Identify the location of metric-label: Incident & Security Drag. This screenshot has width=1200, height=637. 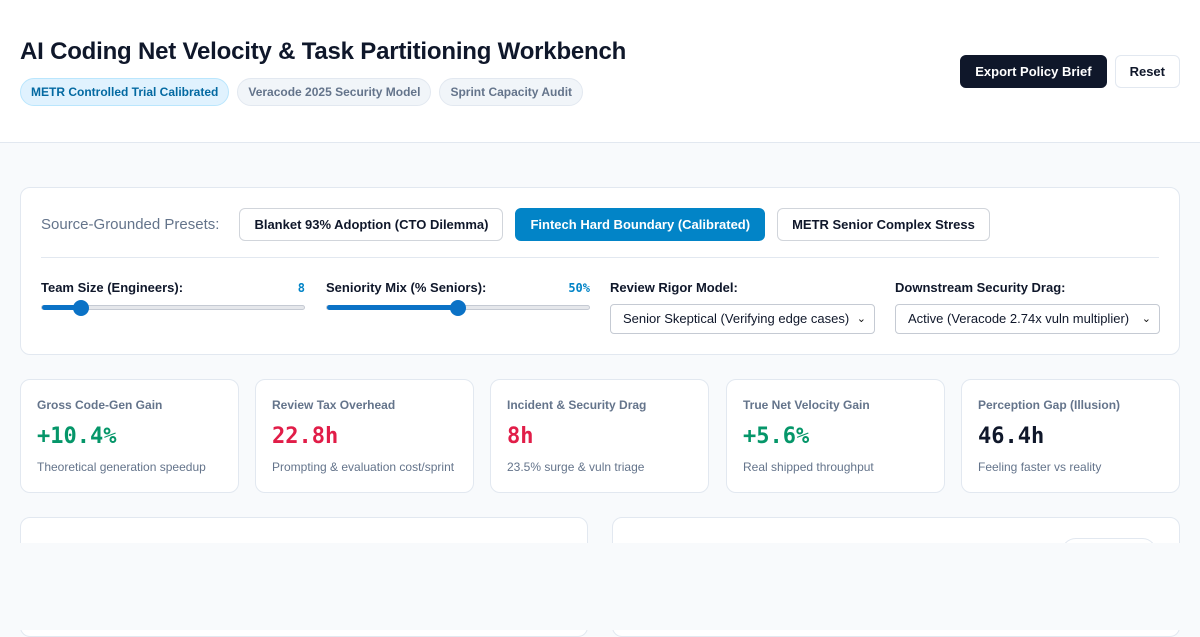
(577, 405).